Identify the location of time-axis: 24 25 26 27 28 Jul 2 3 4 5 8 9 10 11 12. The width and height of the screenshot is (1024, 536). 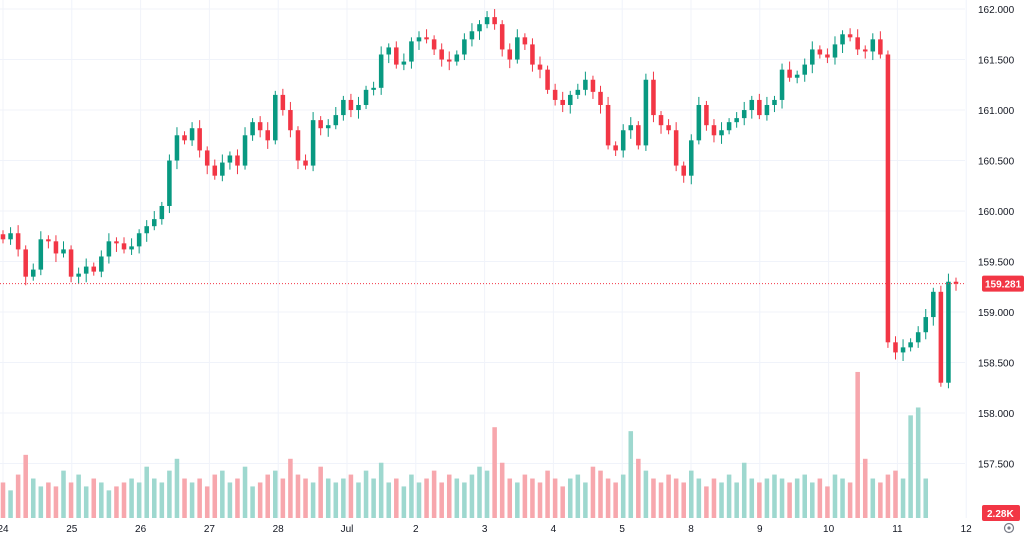
(486, 529).